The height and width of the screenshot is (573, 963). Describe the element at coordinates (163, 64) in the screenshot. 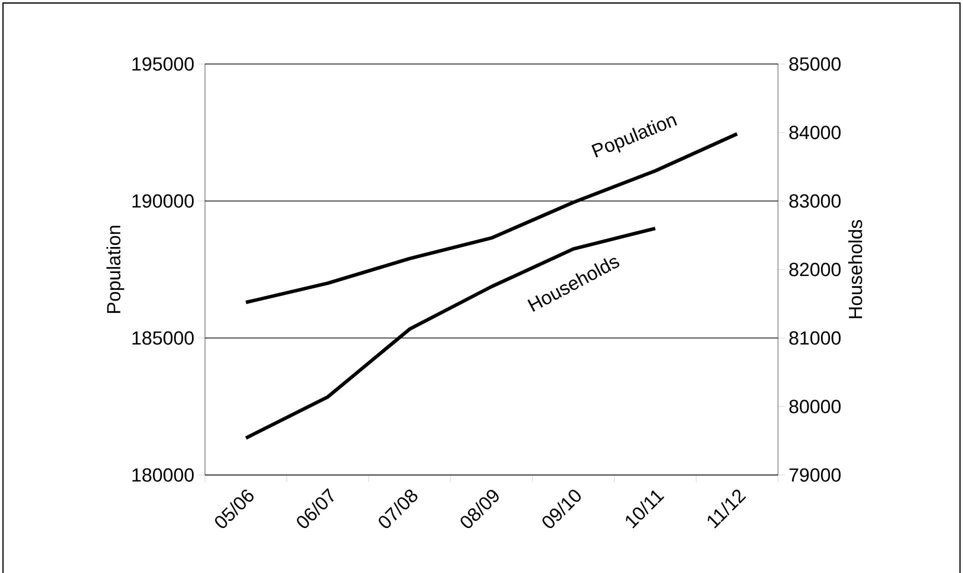

I see `y-tick-label: 195000` at that location.